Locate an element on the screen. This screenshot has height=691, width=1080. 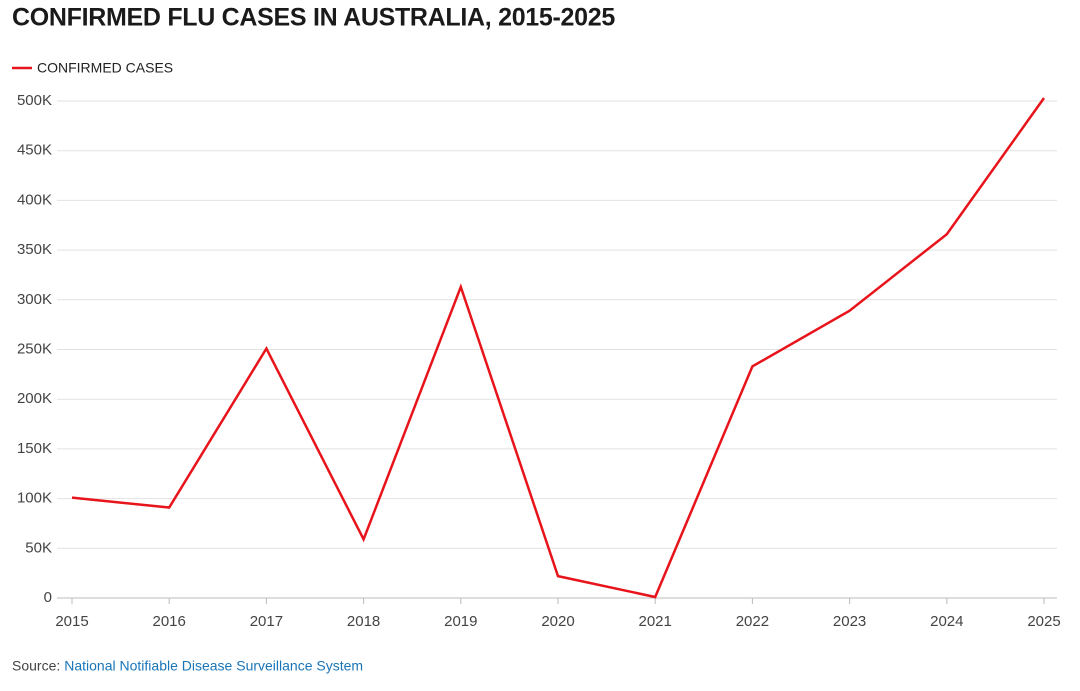
y-tick-label: 0 is located at coordinates (48, 597).